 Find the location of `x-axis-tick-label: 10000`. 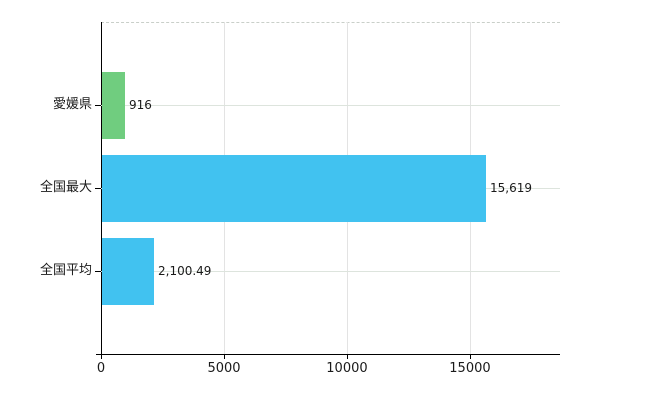

x-axis-tick-label: 10000 is located at coordinates (347, 368).